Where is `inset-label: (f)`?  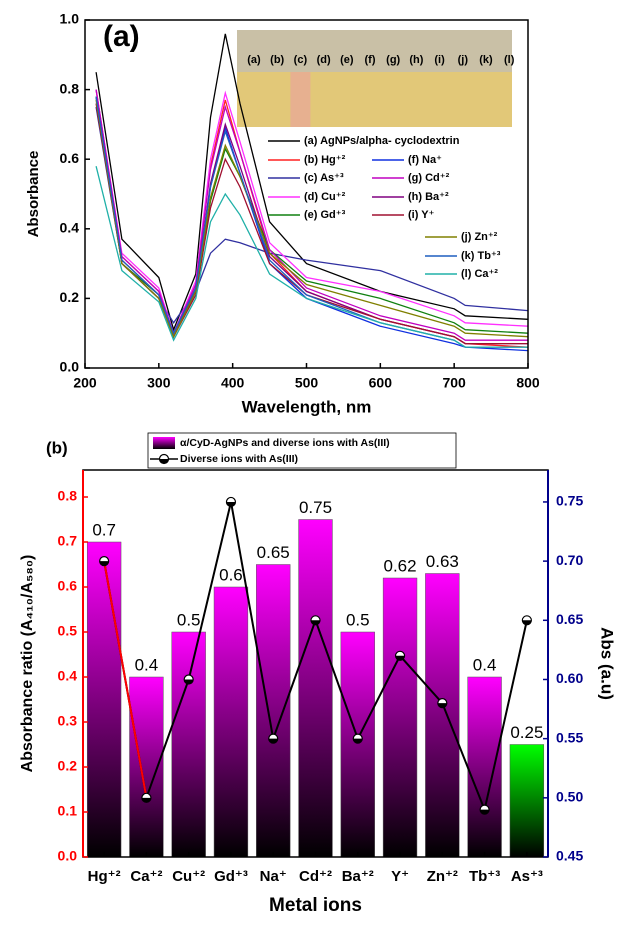 inset-label: (f) is located at coordinates (370, 60).